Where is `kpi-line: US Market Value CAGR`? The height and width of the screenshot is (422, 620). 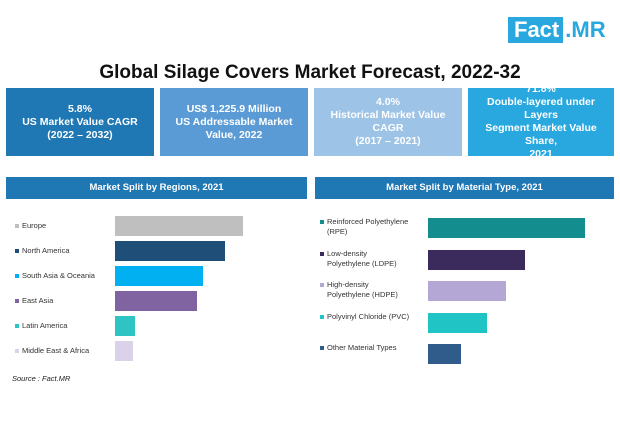
kpi-line: US Market Value CAGR is located at coordinates (80, 121).